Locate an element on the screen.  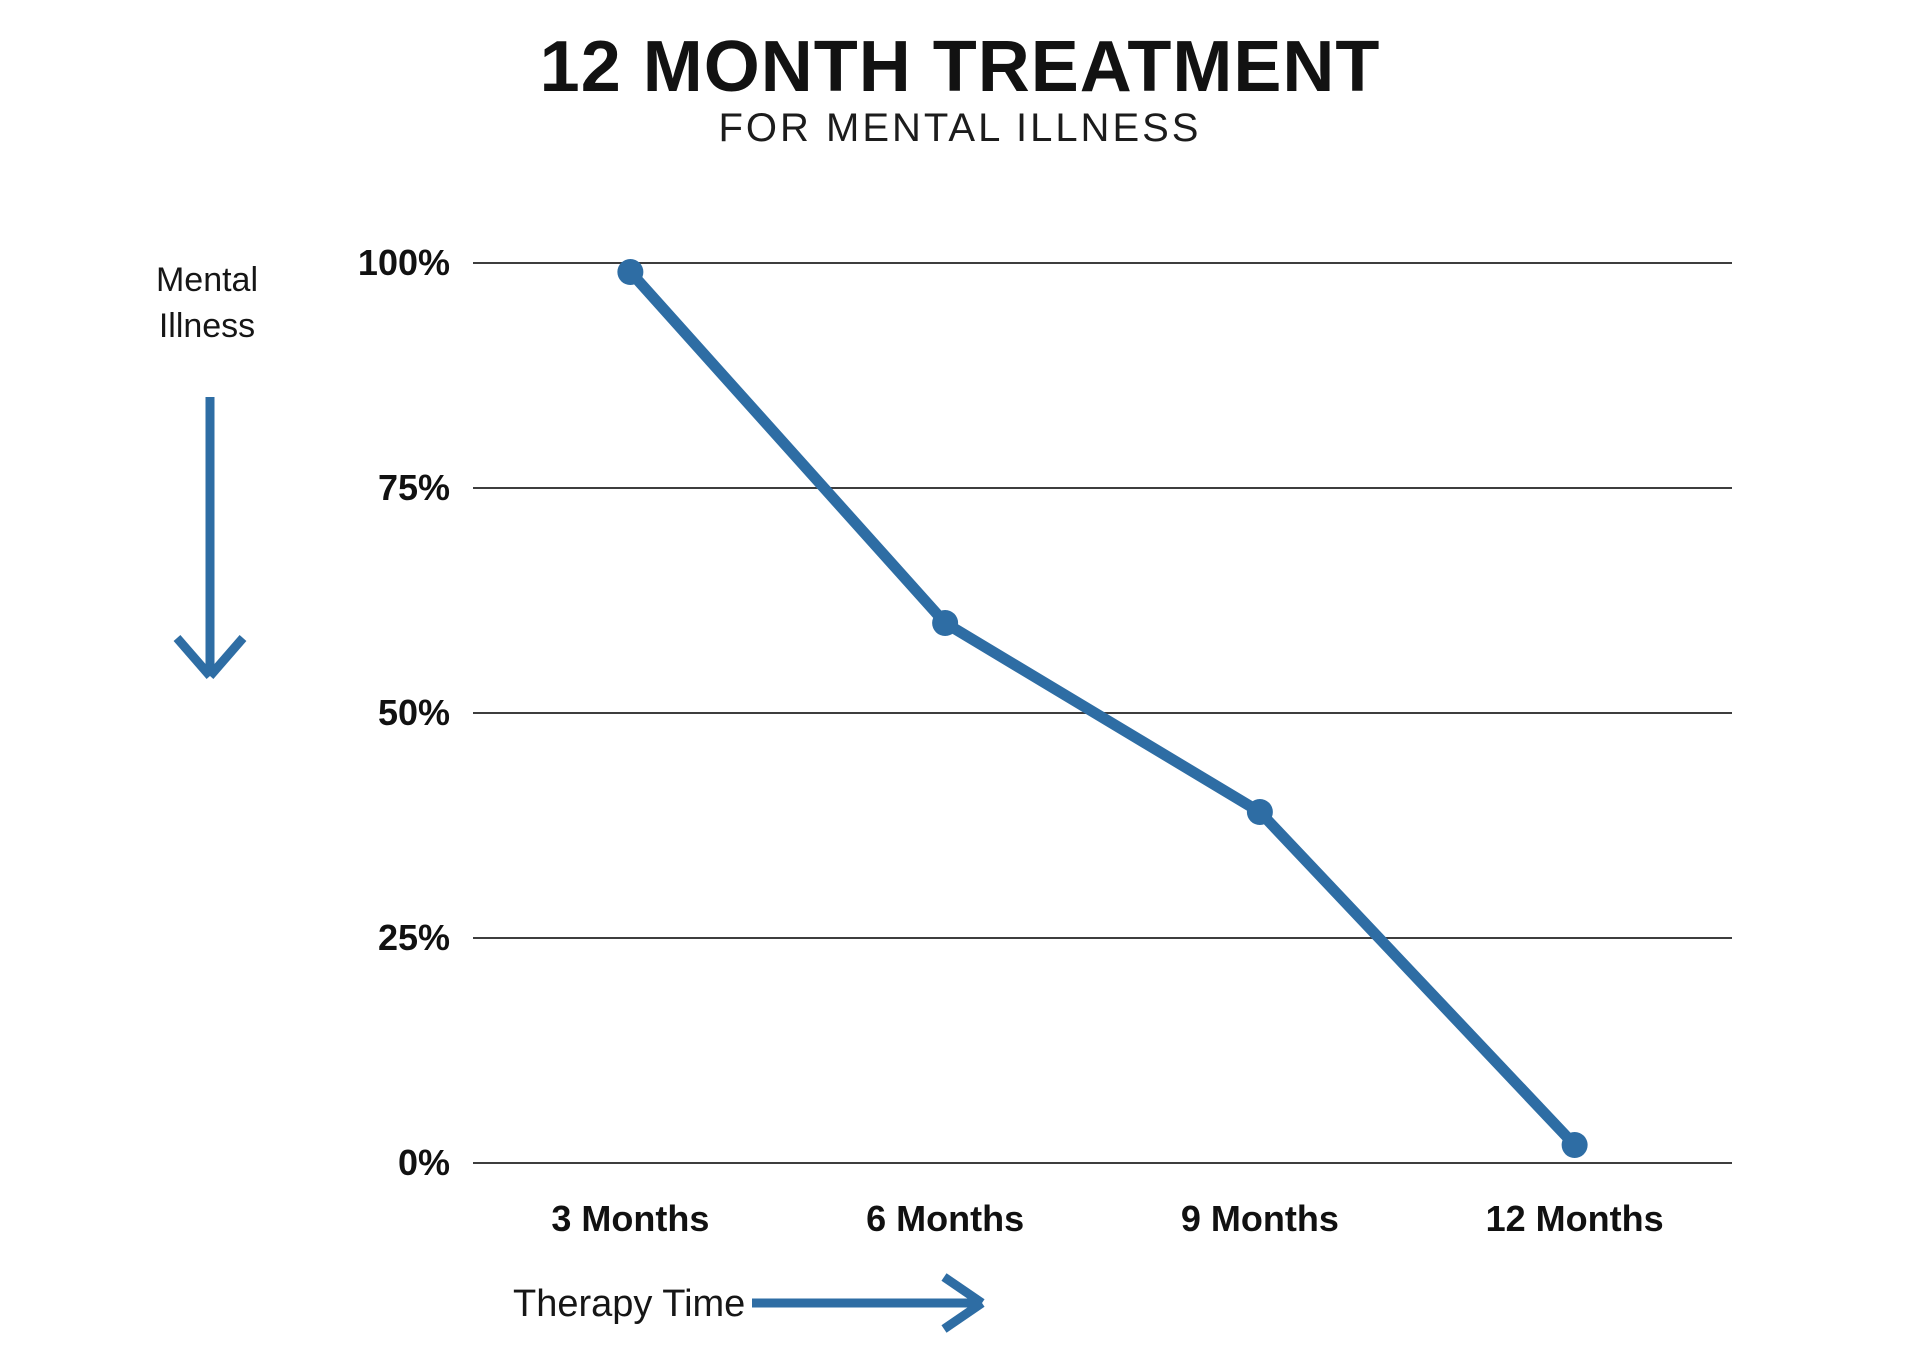
y-tick-label: 50% is located at coordinates (413, 712).